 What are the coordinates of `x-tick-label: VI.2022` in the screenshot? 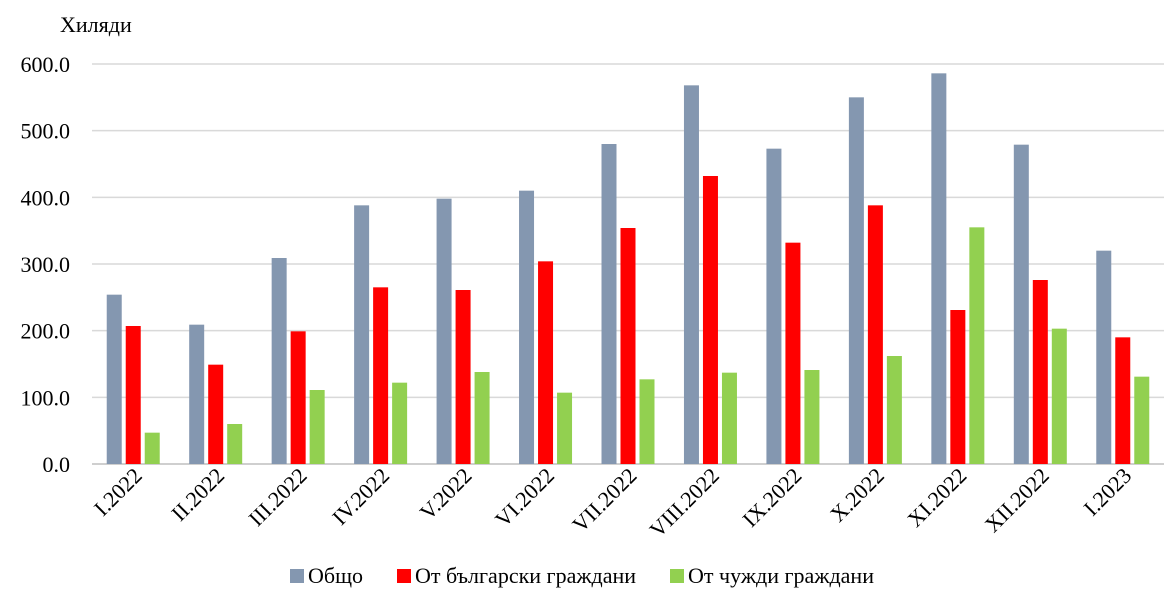 It's located at (524, 497).